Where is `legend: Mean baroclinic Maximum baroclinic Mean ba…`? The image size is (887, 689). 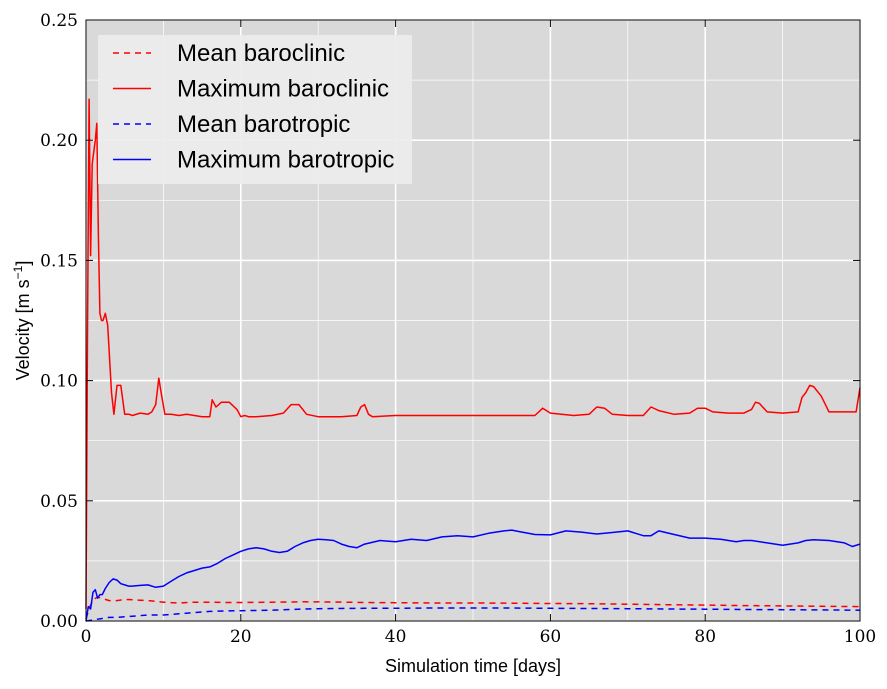
legend: Mean baroclinic Maximum baroclinic Mean ba… is located at coordinates (255, 109).